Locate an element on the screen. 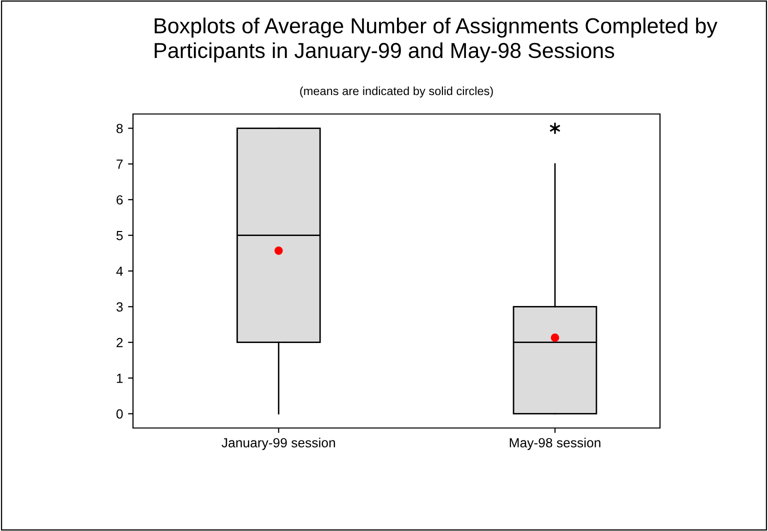  y-tick-label: 5 is located at coordinates (119, 235).